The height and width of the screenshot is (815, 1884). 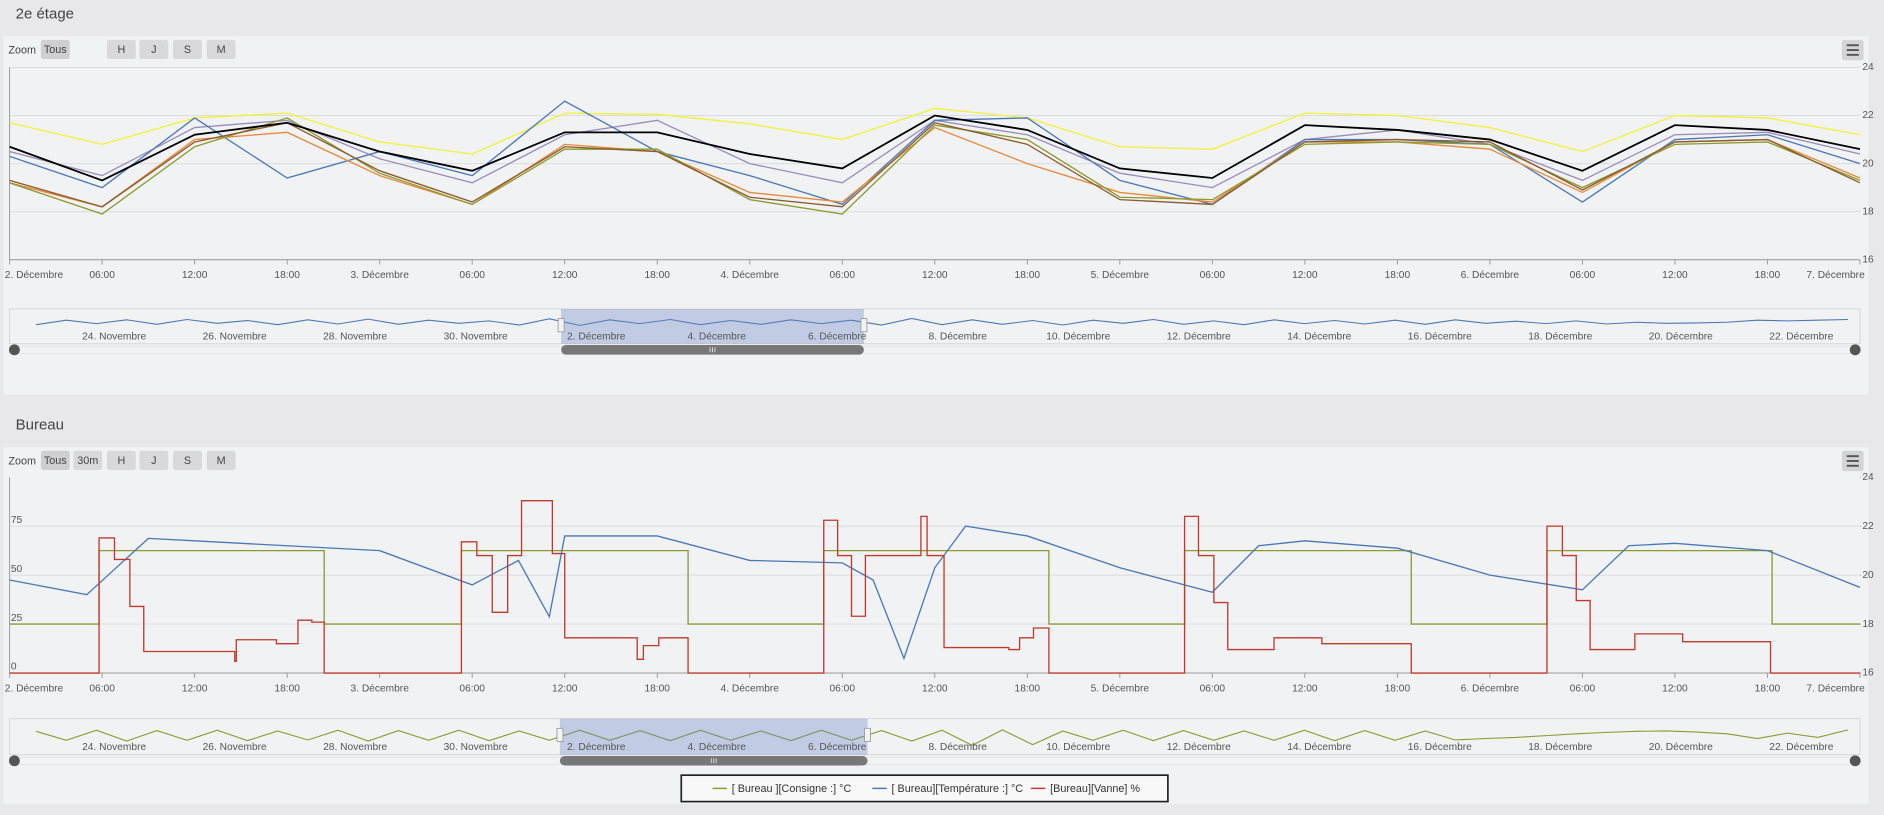 What do you see at coordinates (1868, 211) in the screenshot?
I see `y-tick-label: 18` at bounding box center [1868, 211].